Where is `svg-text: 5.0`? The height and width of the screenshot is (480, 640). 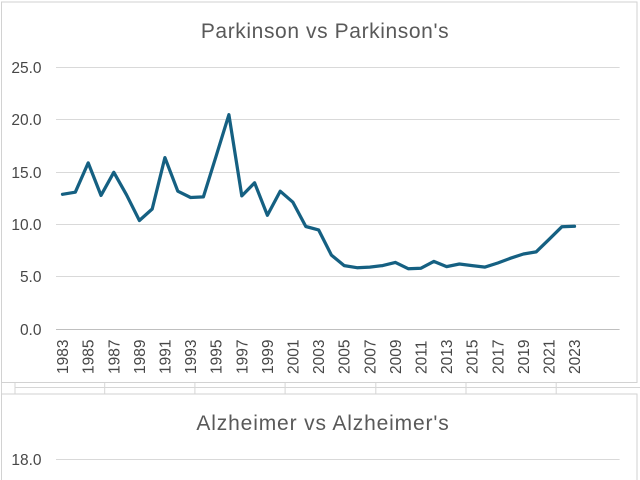 svg-text: 5.0 is located at coordinates (31, 277).